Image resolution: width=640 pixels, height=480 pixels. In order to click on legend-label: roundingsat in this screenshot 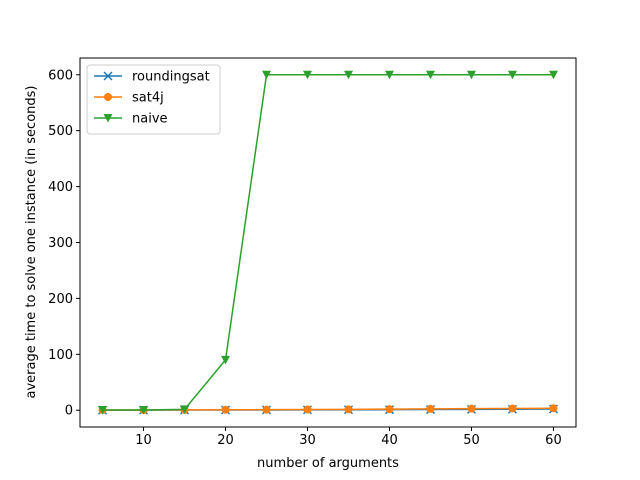, I will do `click(171, 77)`.